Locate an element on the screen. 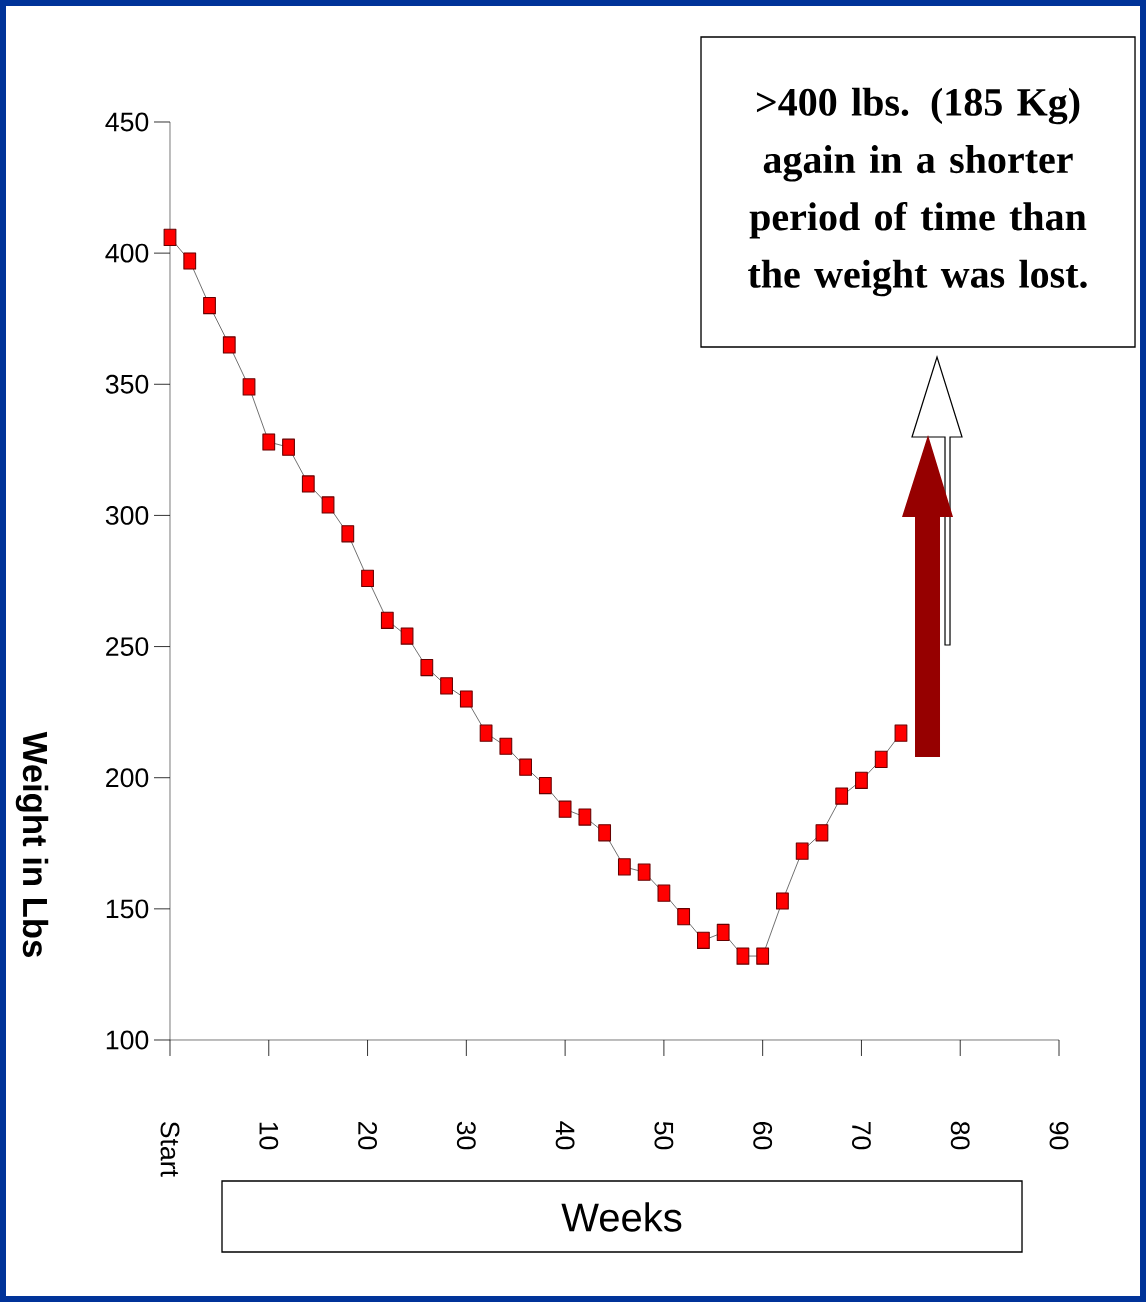 The height and width of the screenshot is (1302, 1146). x-tick-label: 50 is located at coordinates (664, 1135).